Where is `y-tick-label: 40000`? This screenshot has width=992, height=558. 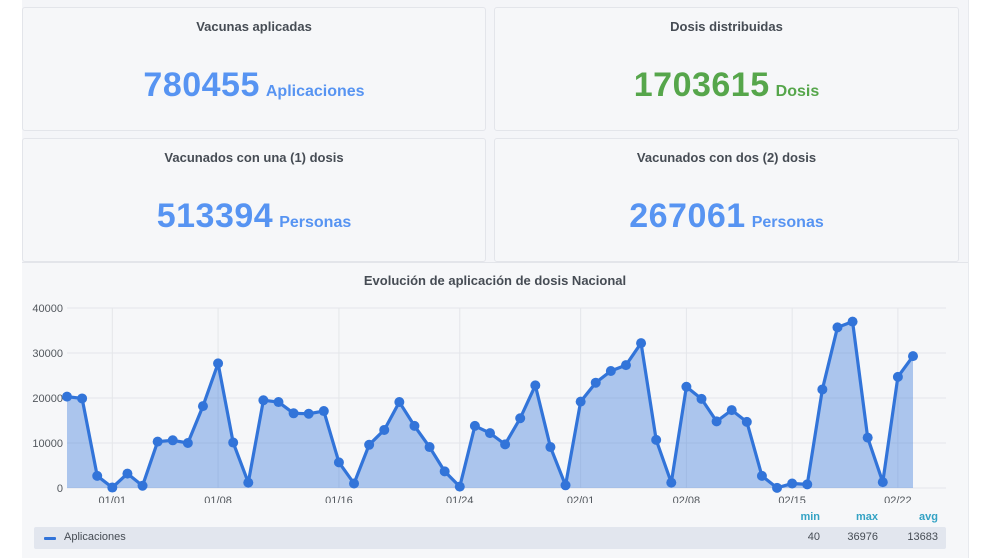 y-tick-label: 40000 is located at coordinates (47, 309).